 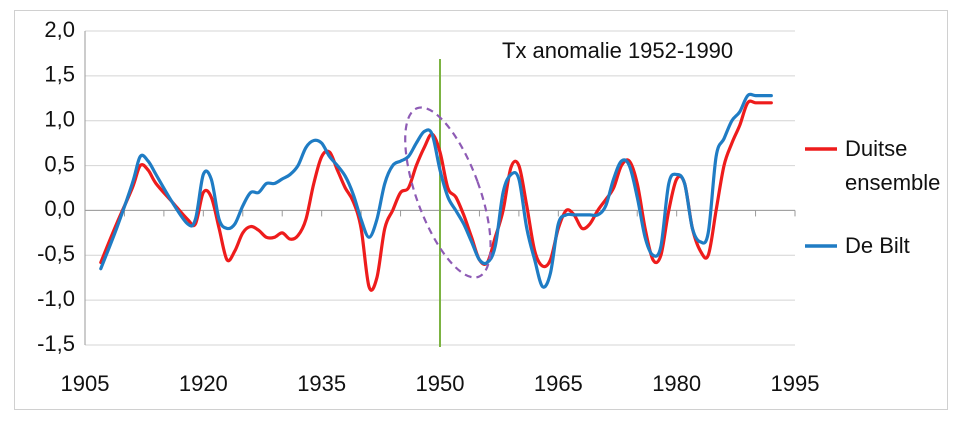 I want to click on chart-title: Tx anomalie 1952-1990, so click(x=617, y=50).